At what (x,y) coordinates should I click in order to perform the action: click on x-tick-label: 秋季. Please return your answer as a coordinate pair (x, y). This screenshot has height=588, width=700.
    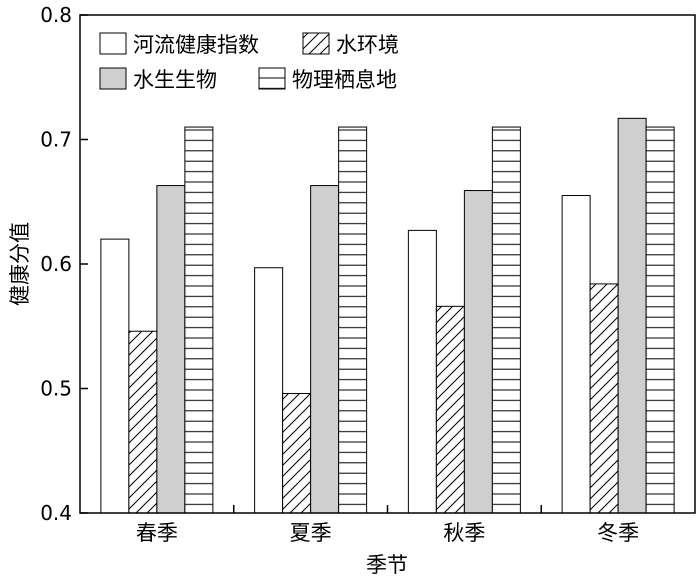
    Looking at the image, I should click on (464, 533).